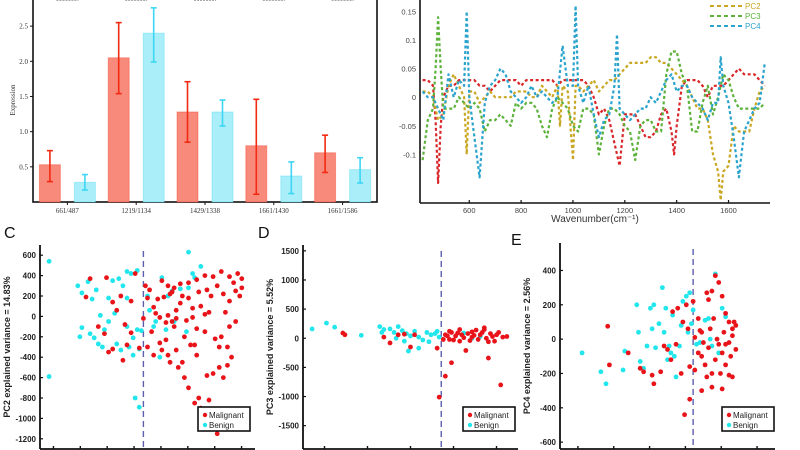 The image size is (800, 450). What do you see at coordinates (548, 442) in the screenshot?
I see `y-tick-label: -600` at bounding box center [548, 442].